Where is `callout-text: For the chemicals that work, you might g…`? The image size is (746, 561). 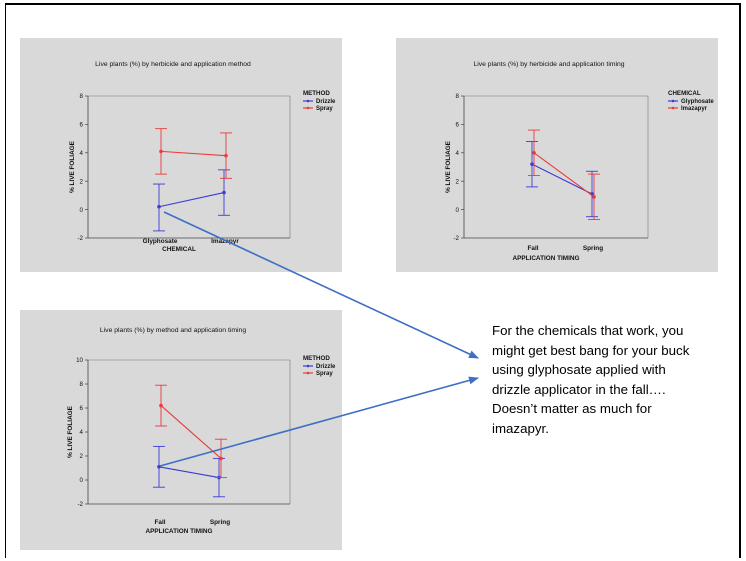
callout-text: For the chemicals that work, you might g… is located at coordinates (591, 379).